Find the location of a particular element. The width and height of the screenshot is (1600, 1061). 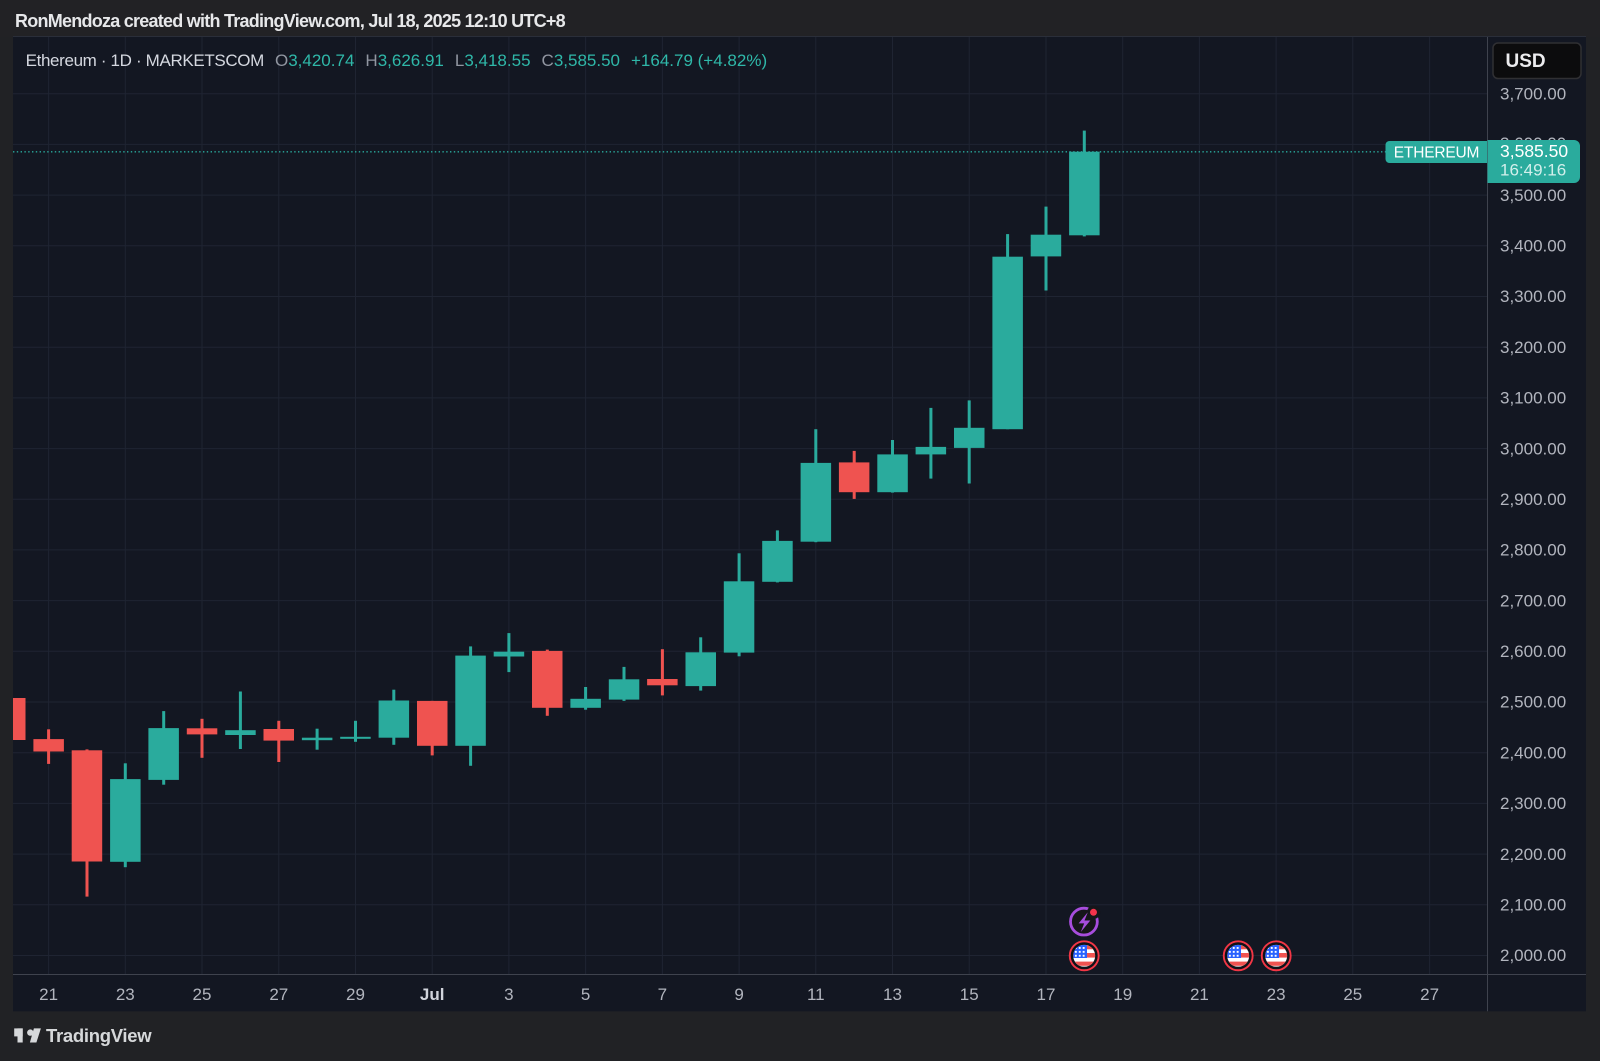

svg-text: 2,200.00 is located at coordinates (1533, 854).